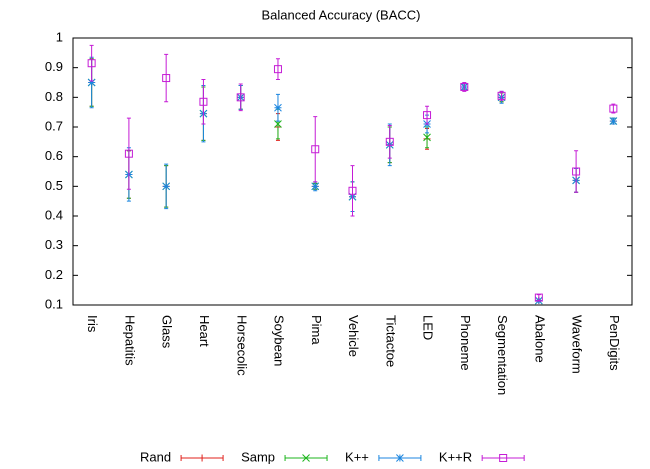 The image size is (650, 469). I want to click on y-tick-label: 0.7, so click(54, 125).